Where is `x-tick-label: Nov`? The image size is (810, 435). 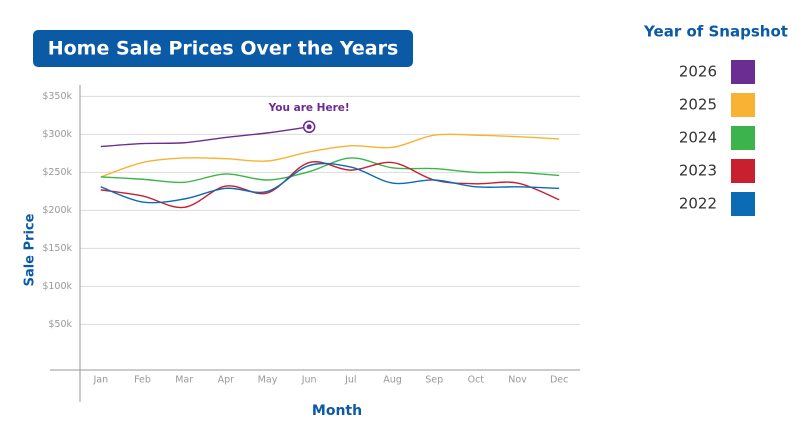 x-tick-label: Nov is located at coordinates (517, 380).